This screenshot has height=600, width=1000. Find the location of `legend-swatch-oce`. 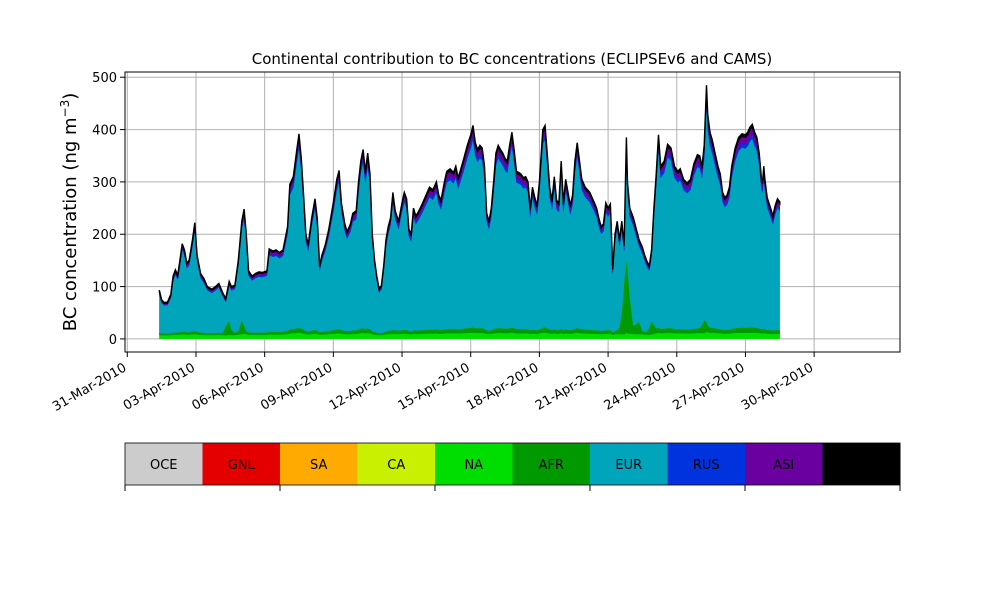

legend-swatch-oce is located at coordinates (164, 464).